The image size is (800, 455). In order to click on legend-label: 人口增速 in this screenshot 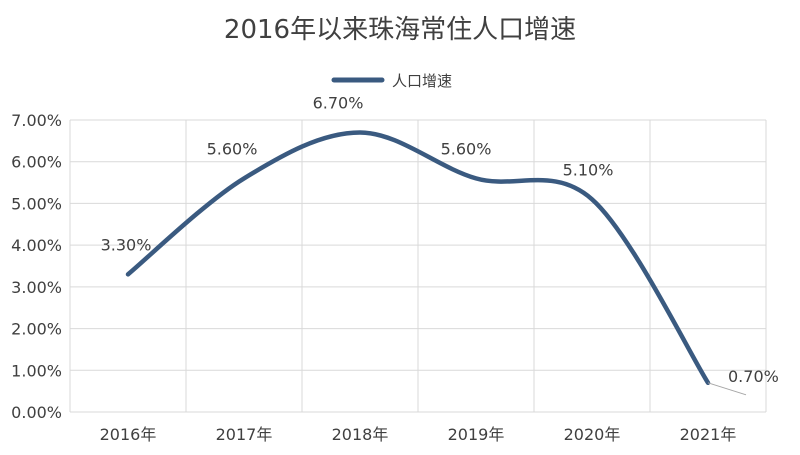, I will do `click(422, 81)`.